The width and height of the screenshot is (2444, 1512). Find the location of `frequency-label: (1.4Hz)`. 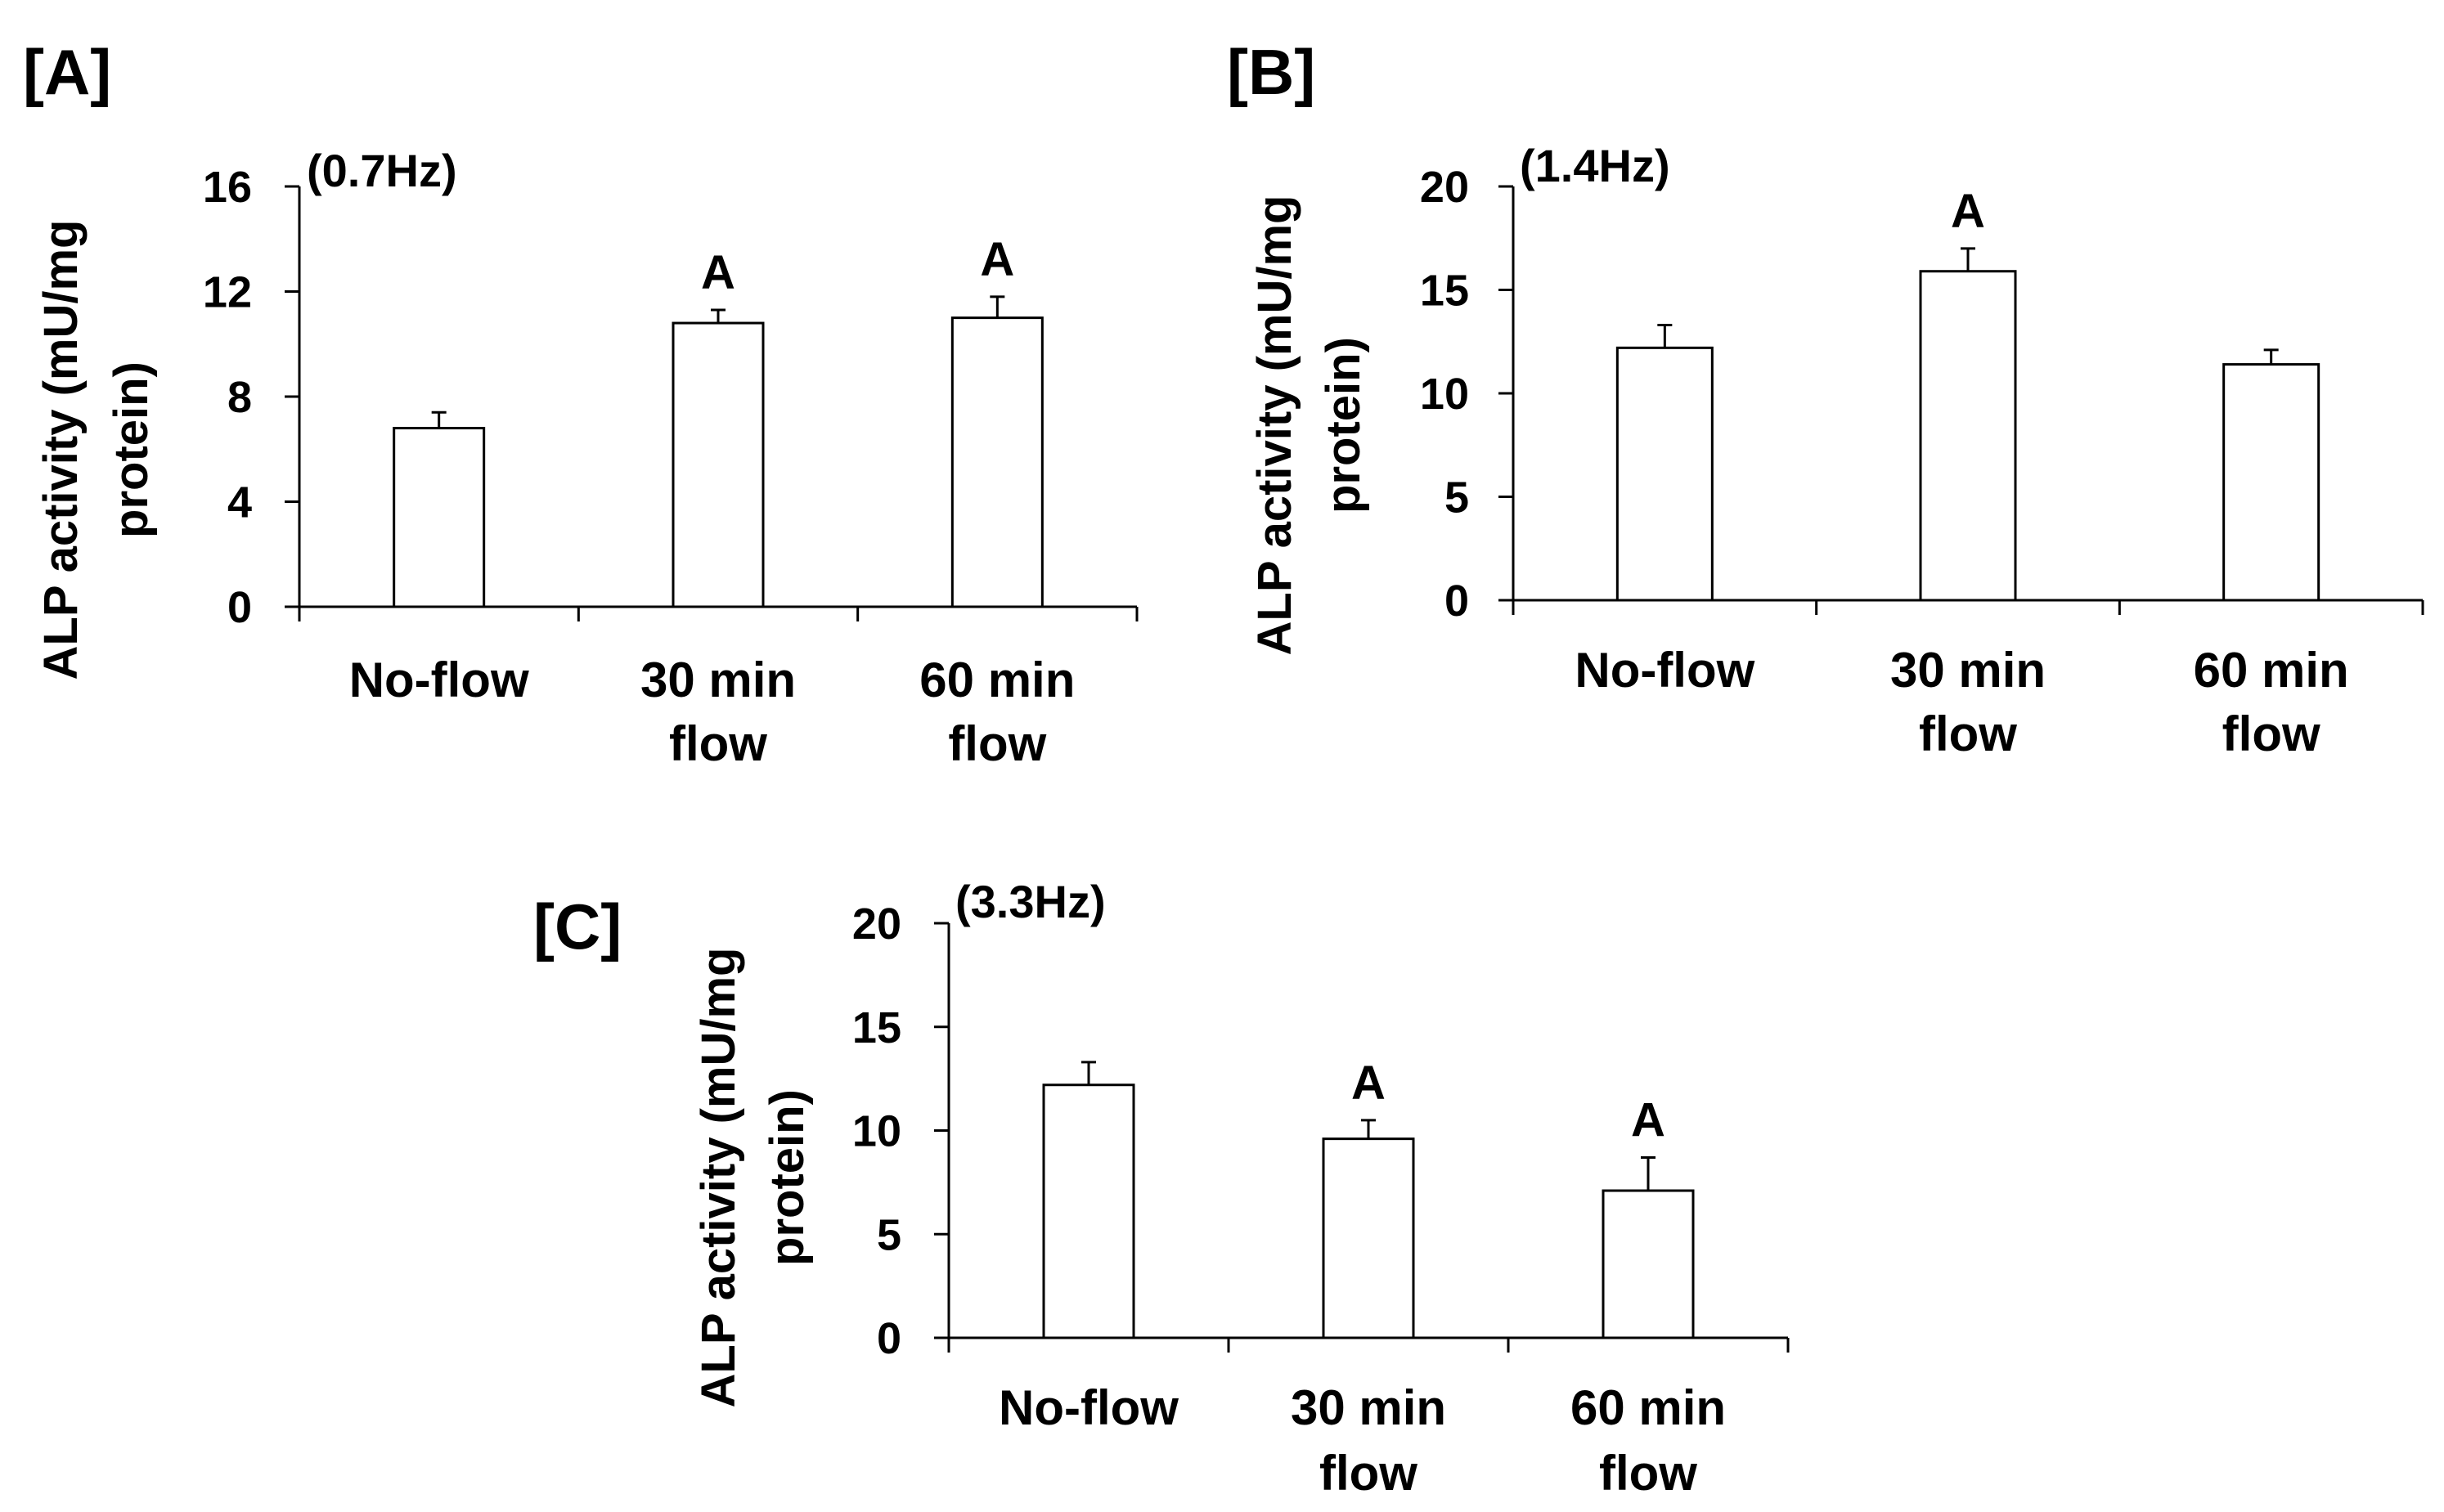

frequency-label: (1.4Hz) is located at coordinates (1595, 165).